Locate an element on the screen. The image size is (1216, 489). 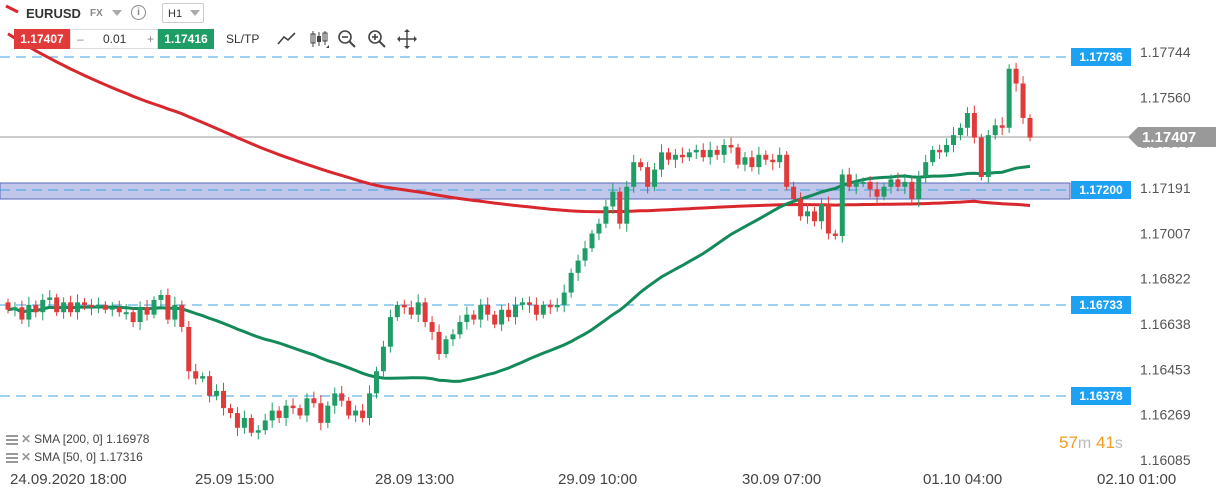
buy-button: 1.17416 is located at coordinates (186, 39).